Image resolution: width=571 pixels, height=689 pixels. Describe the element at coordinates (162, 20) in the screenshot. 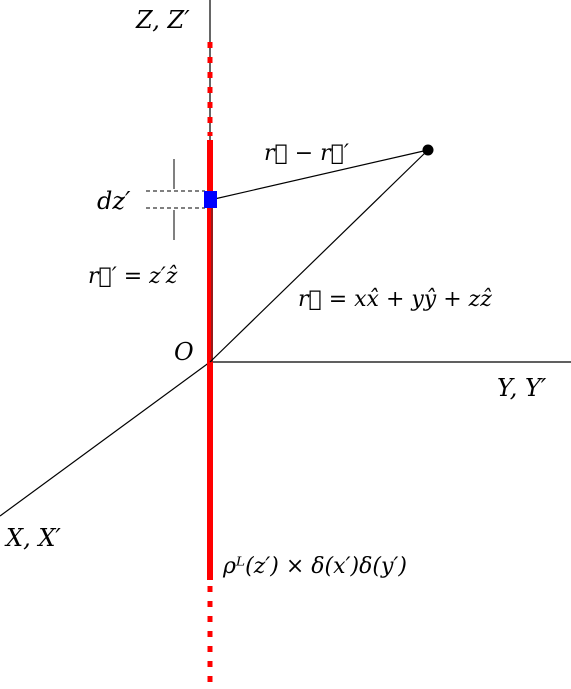

I see `z-axis-label: Z, Z′` at that location.